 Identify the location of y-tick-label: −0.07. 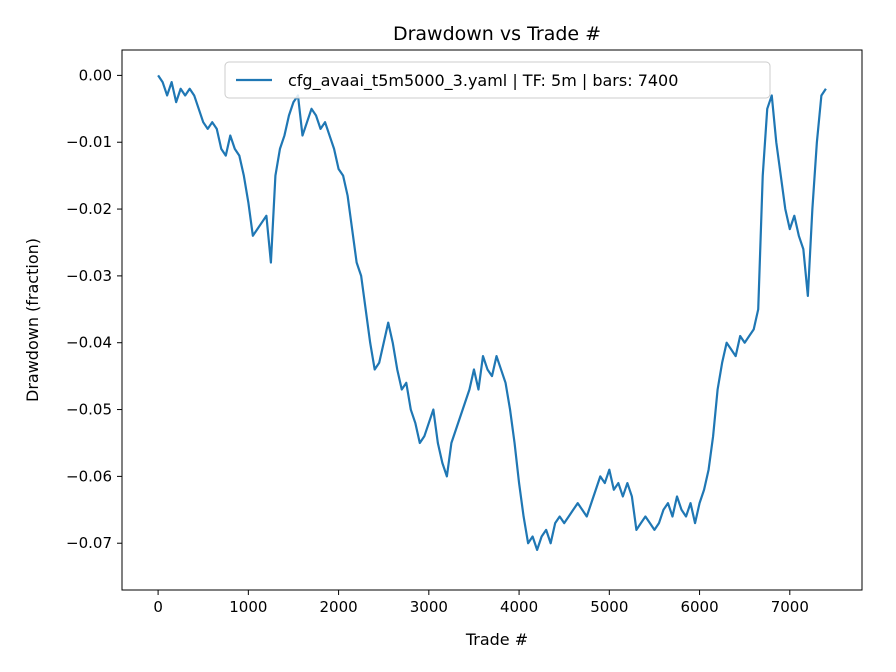
(89, 543).